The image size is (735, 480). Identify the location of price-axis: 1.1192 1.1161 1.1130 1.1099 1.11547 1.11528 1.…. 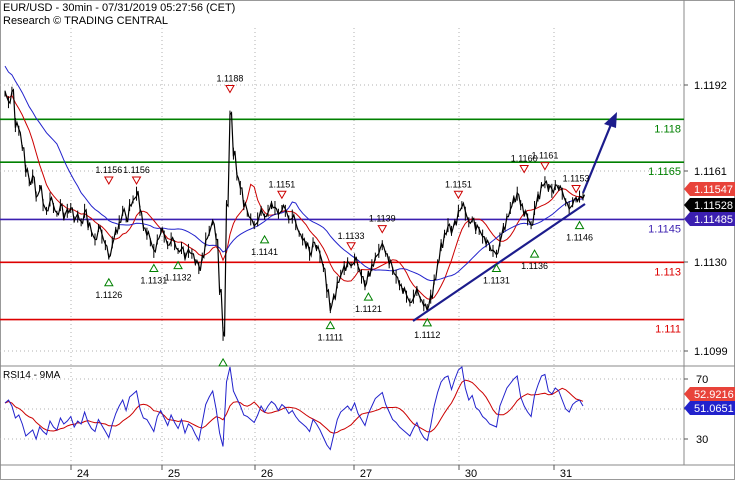
(709, 219).